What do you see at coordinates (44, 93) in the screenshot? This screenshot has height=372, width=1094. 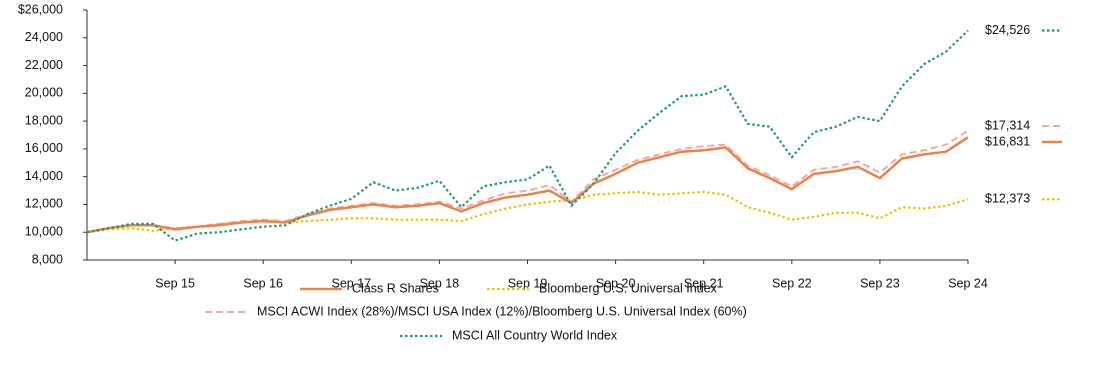 I see `y-tick-label: 20,000` at bounding box center [44, 93].